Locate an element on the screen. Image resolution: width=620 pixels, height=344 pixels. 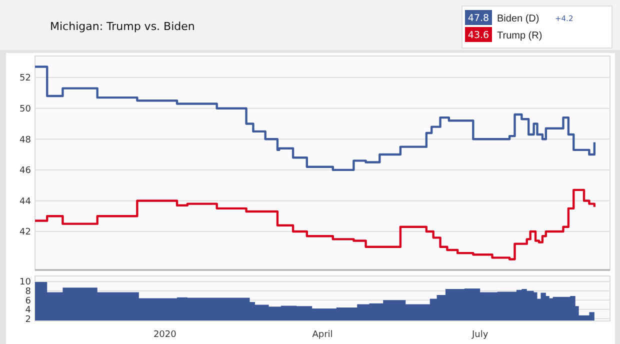
x-tick-label: 2020 is located at coordinates (165, 335).